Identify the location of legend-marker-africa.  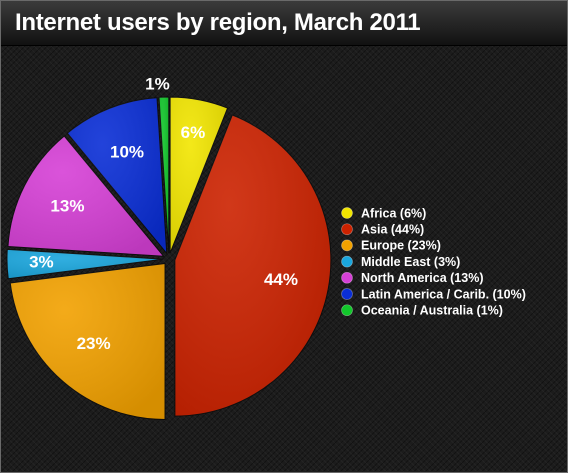
(347, 213).